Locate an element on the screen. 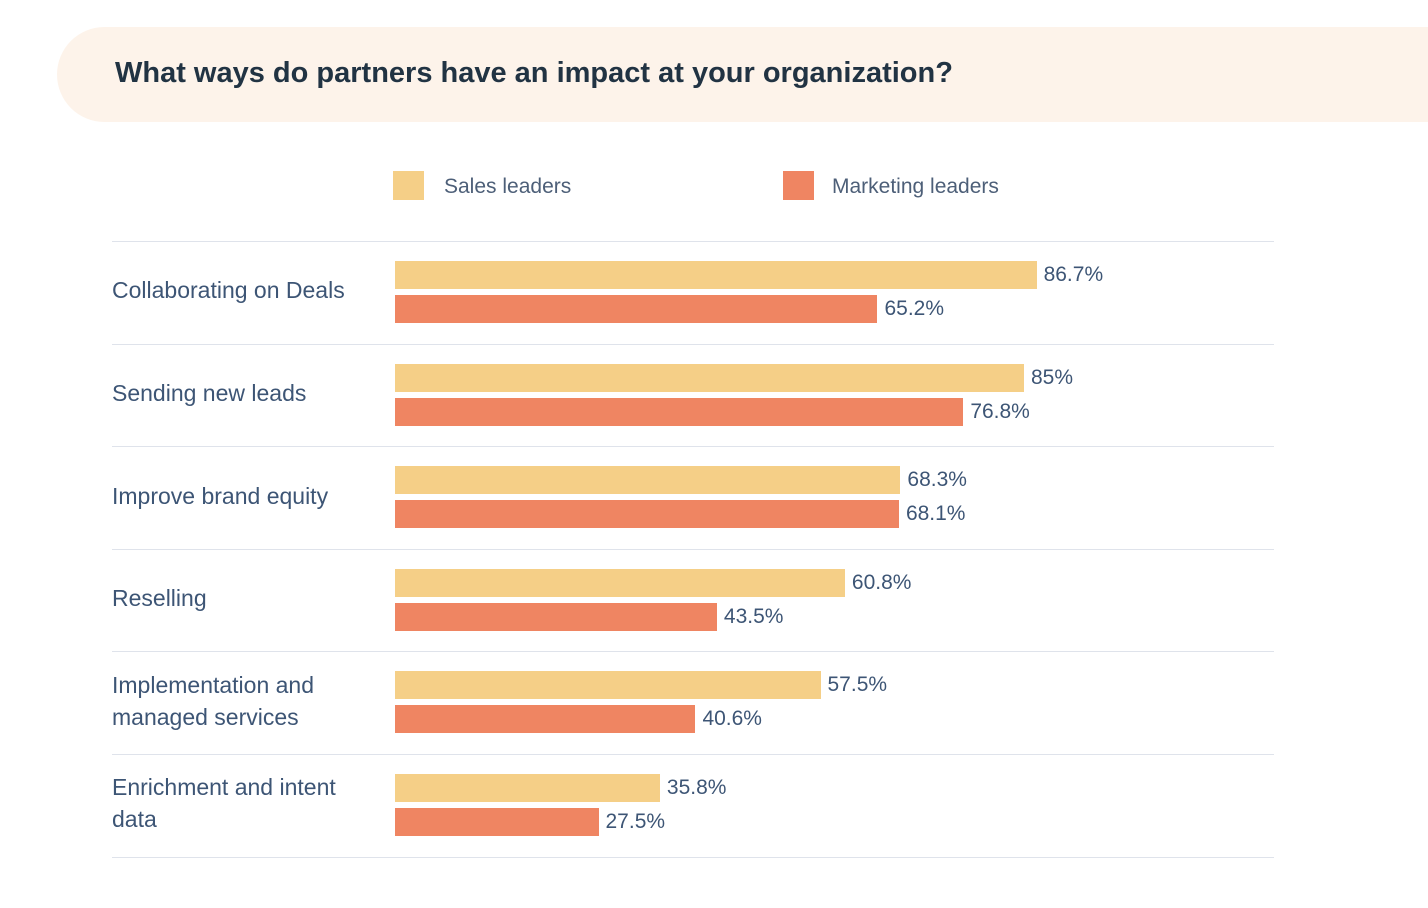  category-label: Collaborating on Deals is located at coordinates (228, 290).